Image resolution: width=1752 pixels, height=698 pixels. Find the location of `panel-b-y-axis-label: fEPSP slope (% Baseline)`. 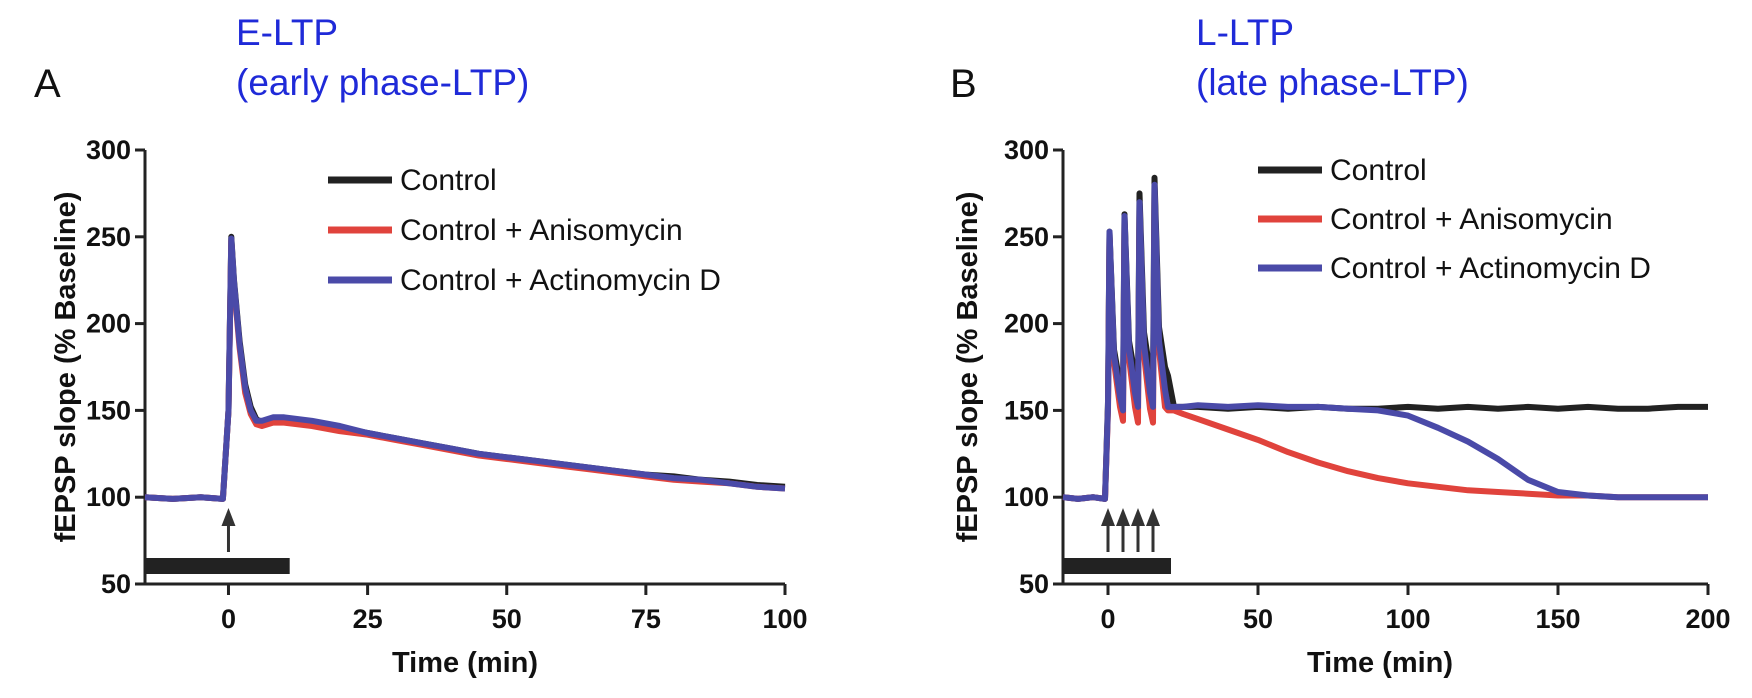

panel-b-y-axis-label: fEPSP slope (% Baseline) is located at coordinates (968, 367).